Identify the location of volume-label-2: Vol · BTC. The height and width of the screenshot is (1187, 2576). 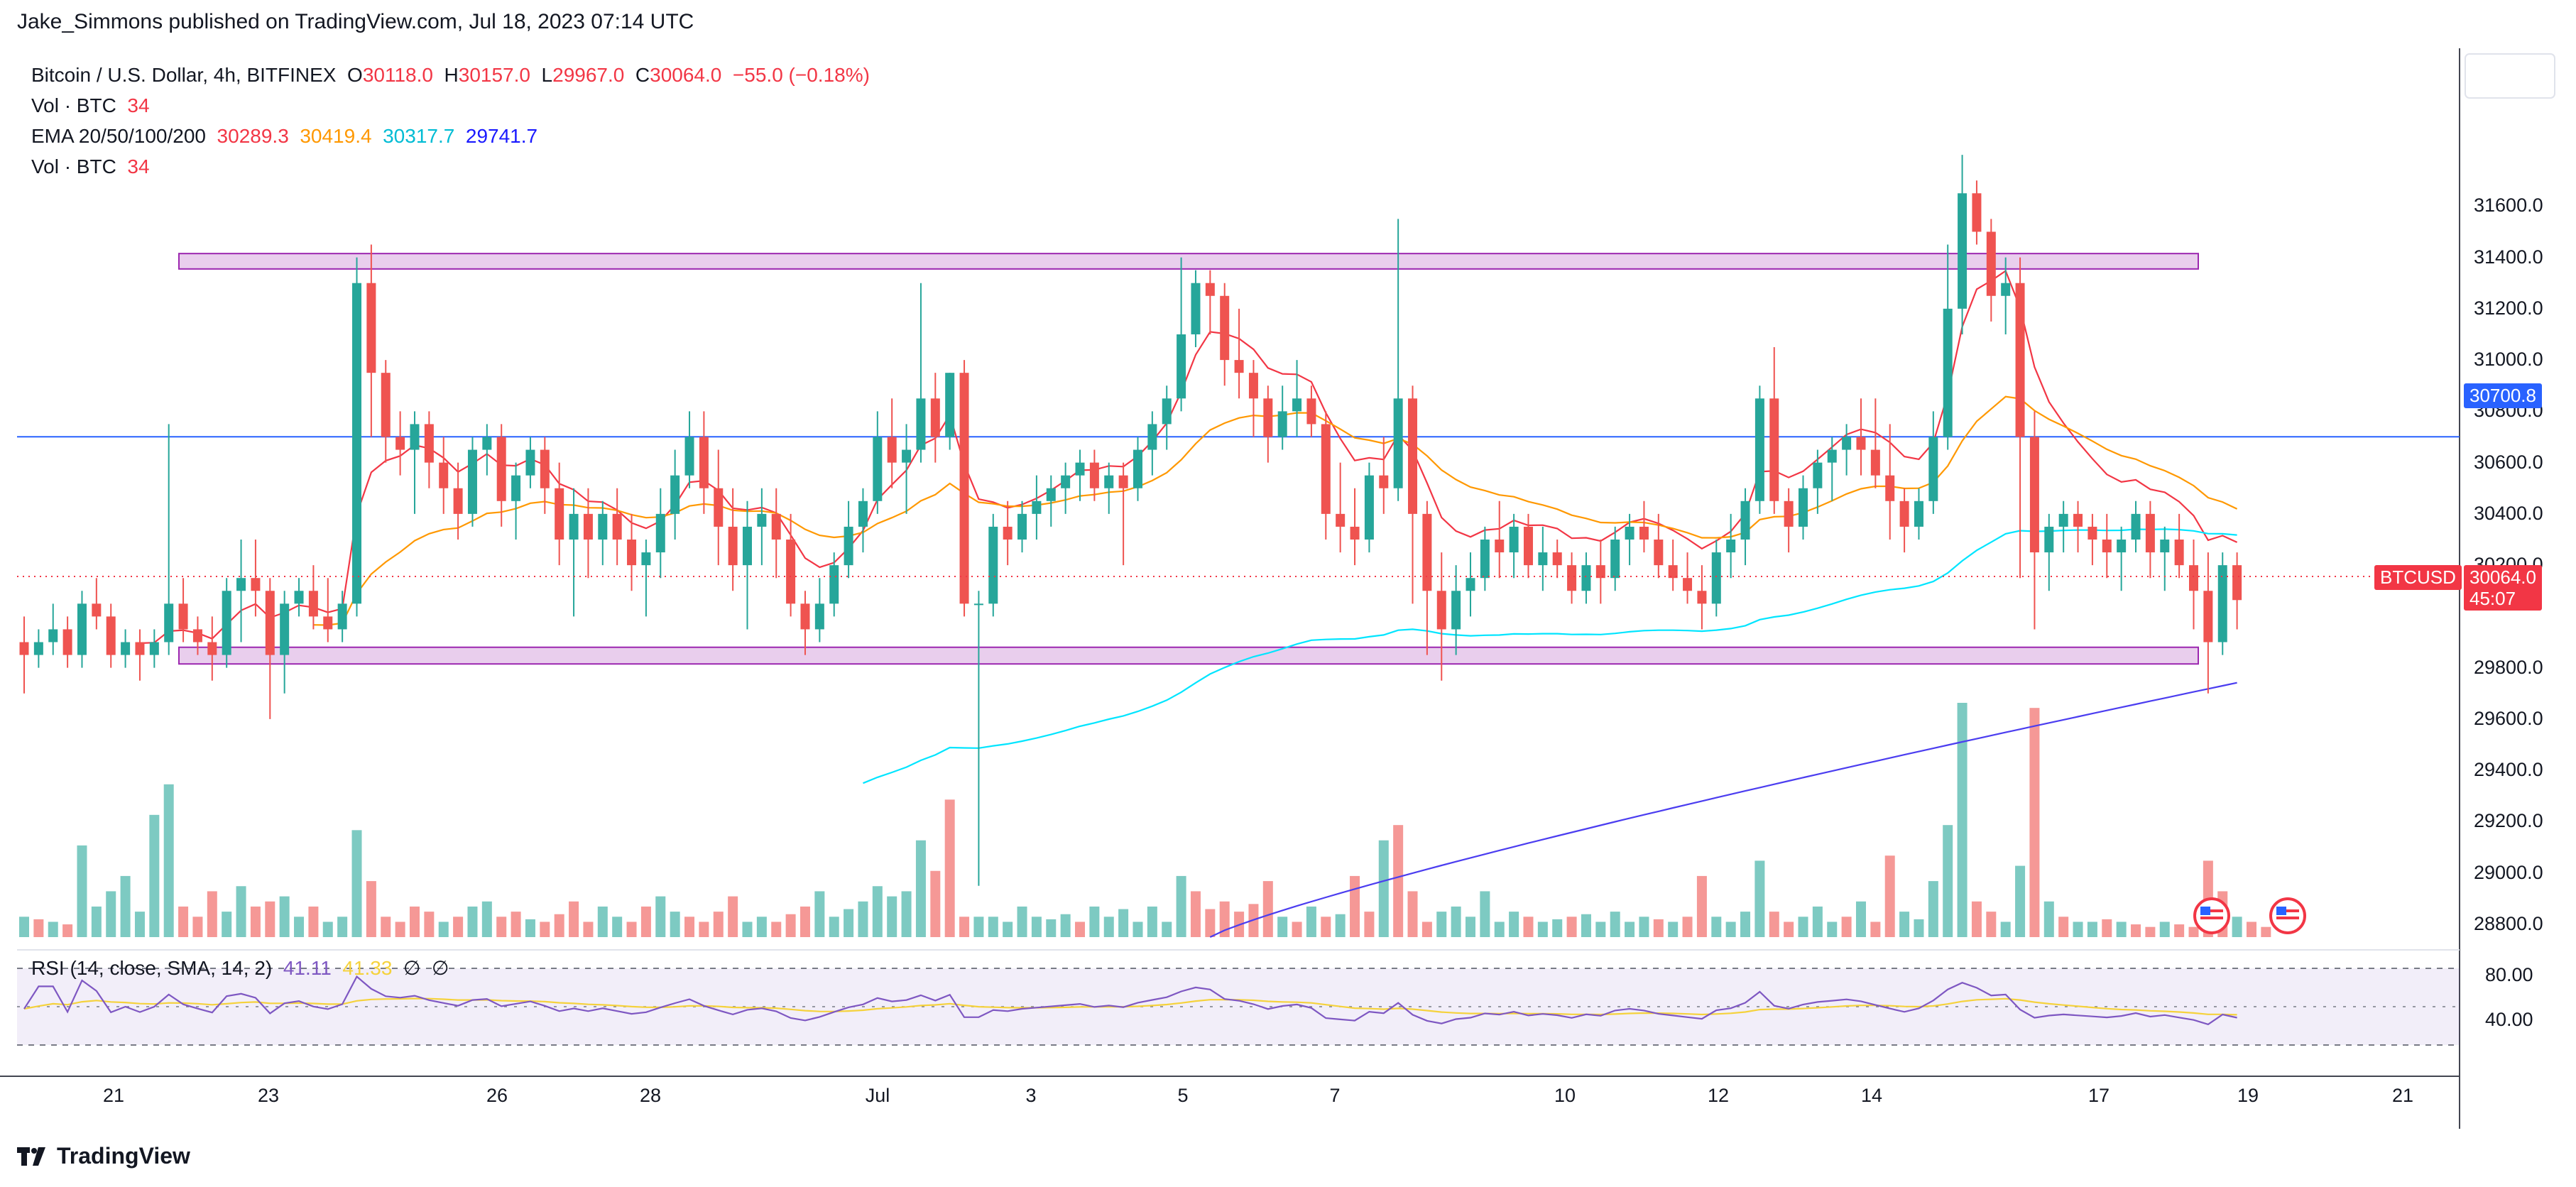
(73, 166).